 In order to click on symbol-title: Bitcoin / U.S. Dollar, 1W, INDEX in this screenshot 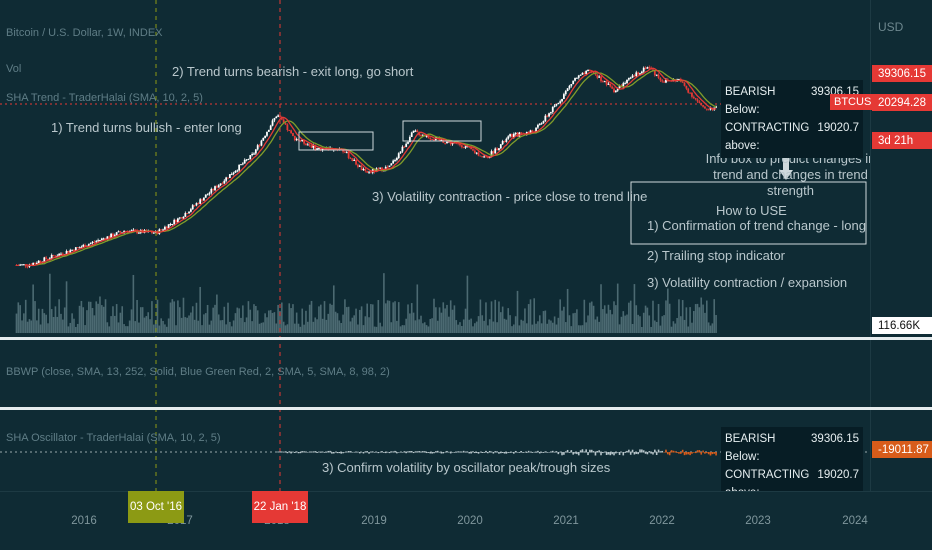, I will do `click(84, 33)`.